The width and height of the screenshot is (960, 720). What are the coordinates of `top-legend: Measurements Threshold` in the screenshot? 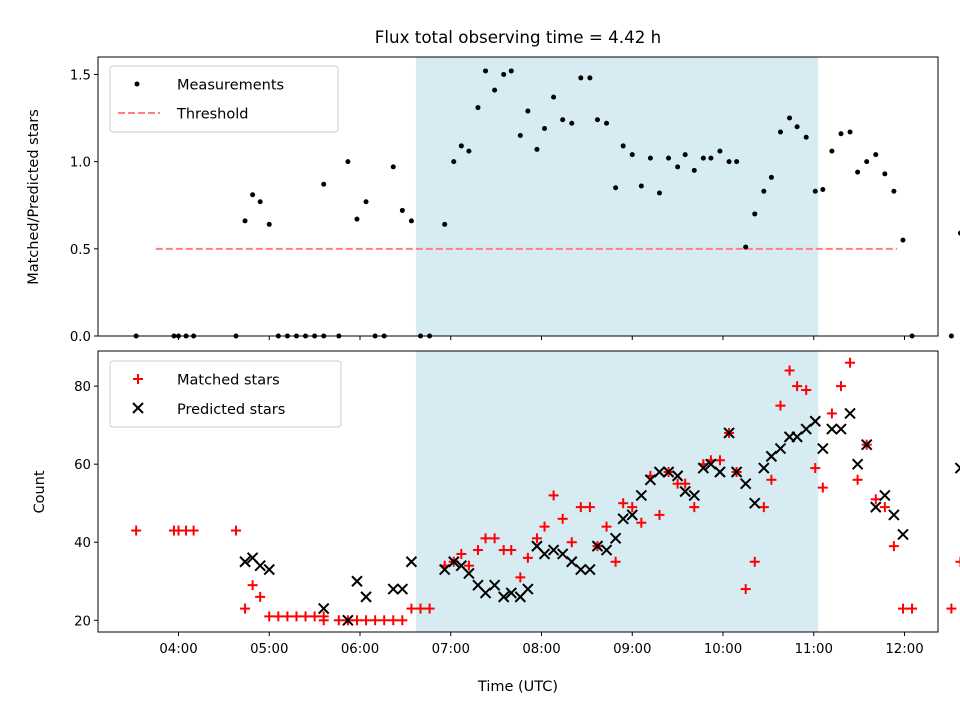 It's located at (224, 99).